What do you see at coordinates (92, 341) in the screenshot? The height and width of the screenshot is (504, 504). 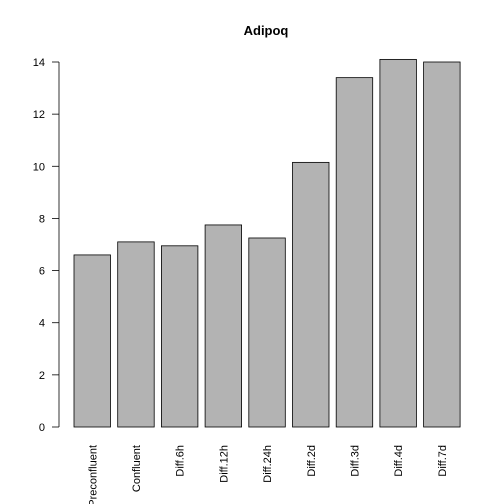 I see `bar-preconfluent` at bounding box center [92, 341].